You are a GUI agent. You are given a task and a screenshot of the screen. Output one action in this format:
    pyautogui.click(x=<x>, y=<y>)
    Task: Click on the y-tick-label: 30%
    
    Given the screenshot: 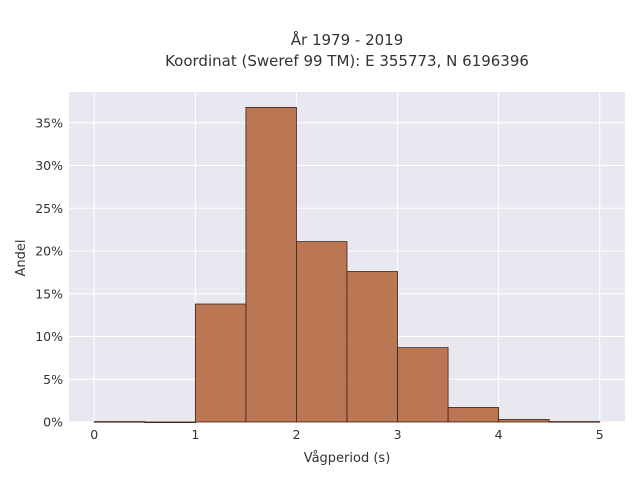 What is the action you would take?
    pyautogui.click(x=49, y=165)
    